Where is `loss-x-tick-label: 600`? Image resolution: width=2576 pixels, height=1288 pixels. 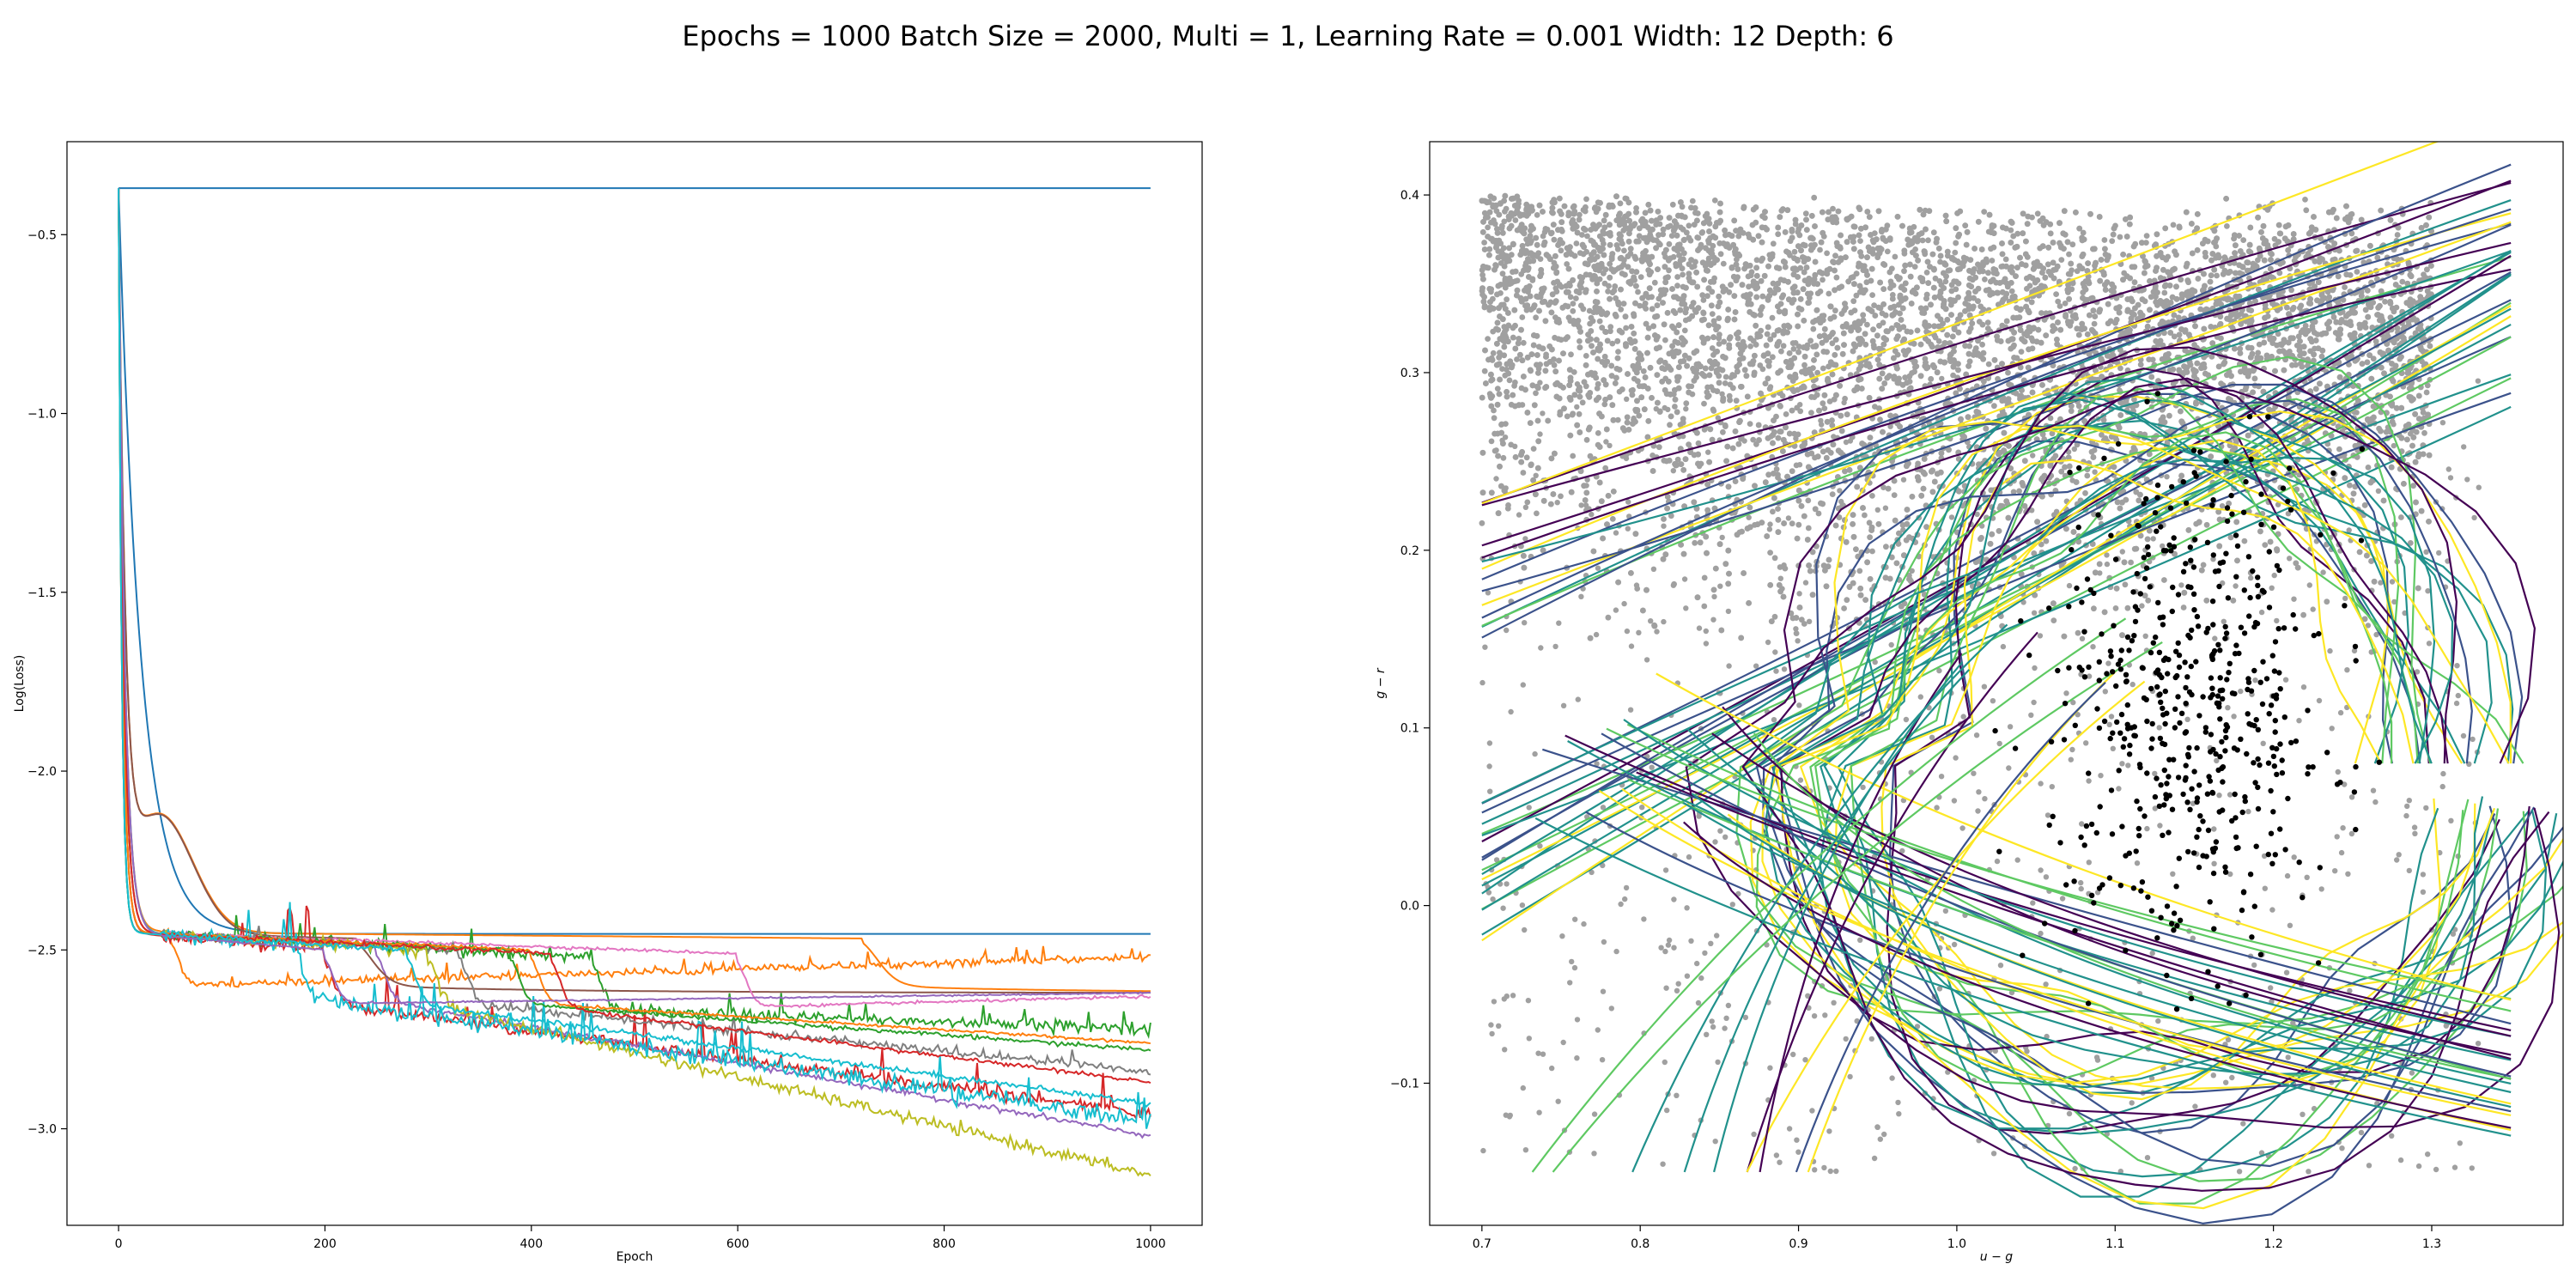 loss-x-tick-label: 600 is located at coordinates (738, 1244).